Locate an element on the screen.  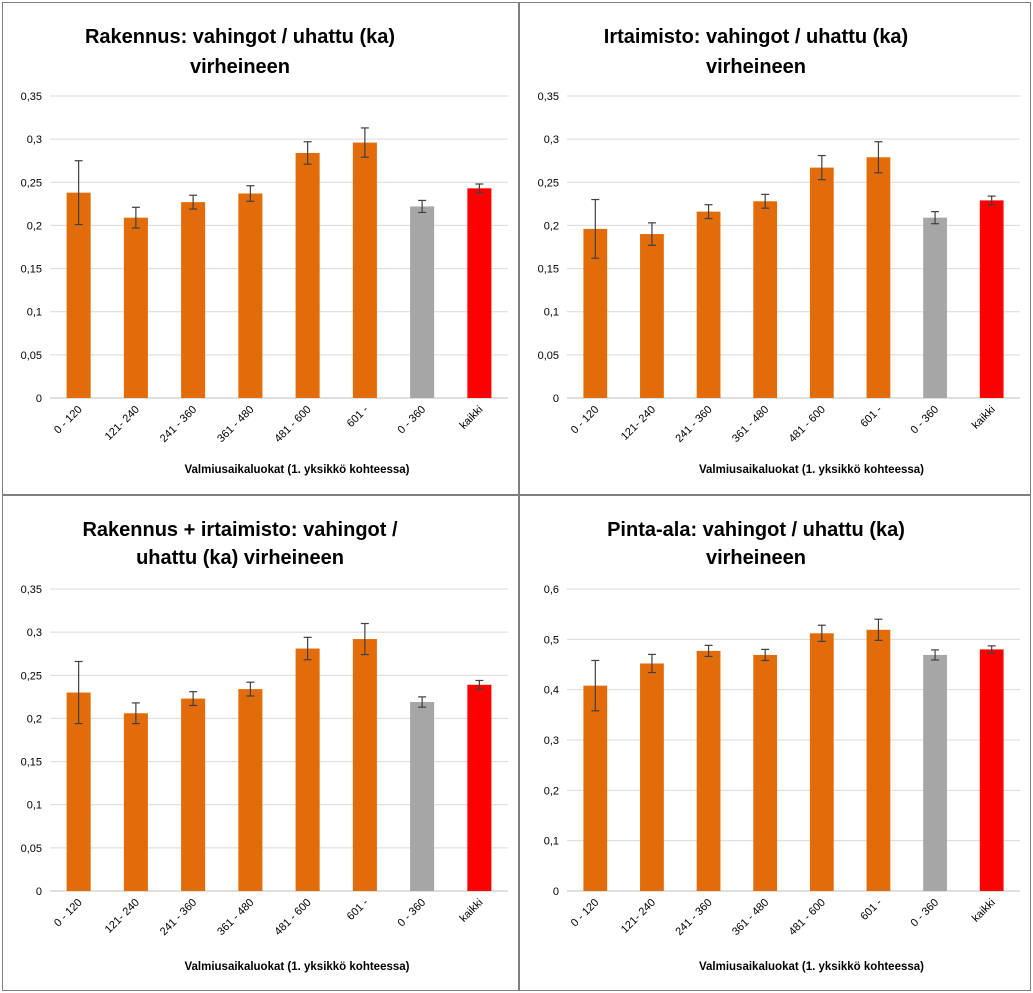
chart-title-line: Rakennus: vahingot / uhattu (ka) is located at coordinates (240, 37).